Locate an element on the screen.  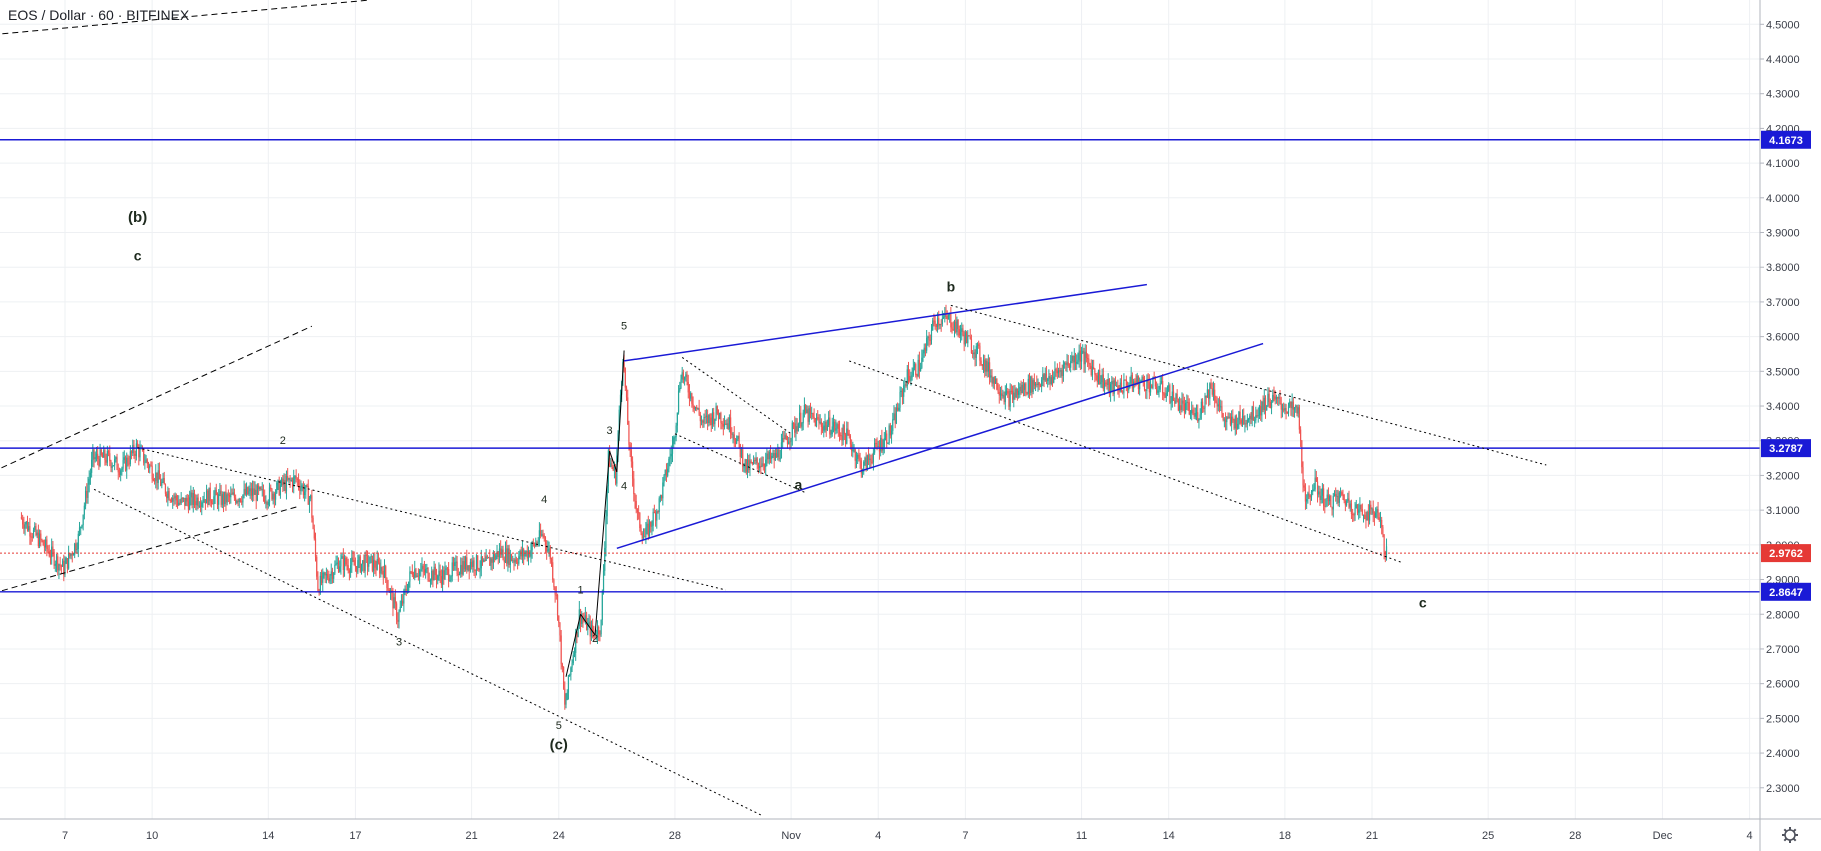
time-axis: 7 10 14 17 21 24 28 Nov 4 7 11 14 18 21 25 28 Dec 4 is located at coordinates (907, 836).